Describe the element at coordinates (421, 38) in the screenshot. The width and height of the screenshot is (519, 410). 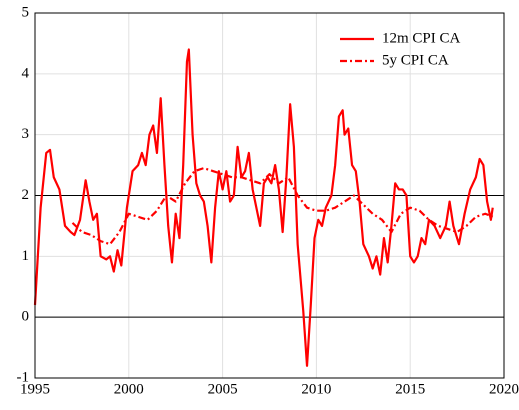
I see `legend-label: 12m CPI CA` at that location.